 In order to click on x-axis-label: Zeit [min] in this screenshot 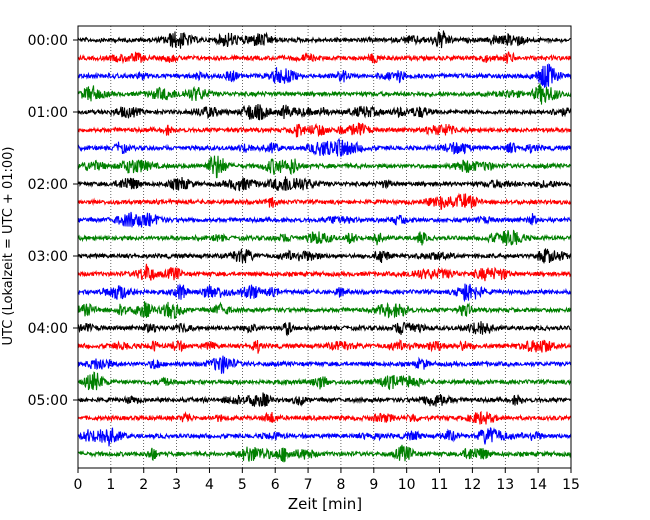, I will do `click(325, 504)`.